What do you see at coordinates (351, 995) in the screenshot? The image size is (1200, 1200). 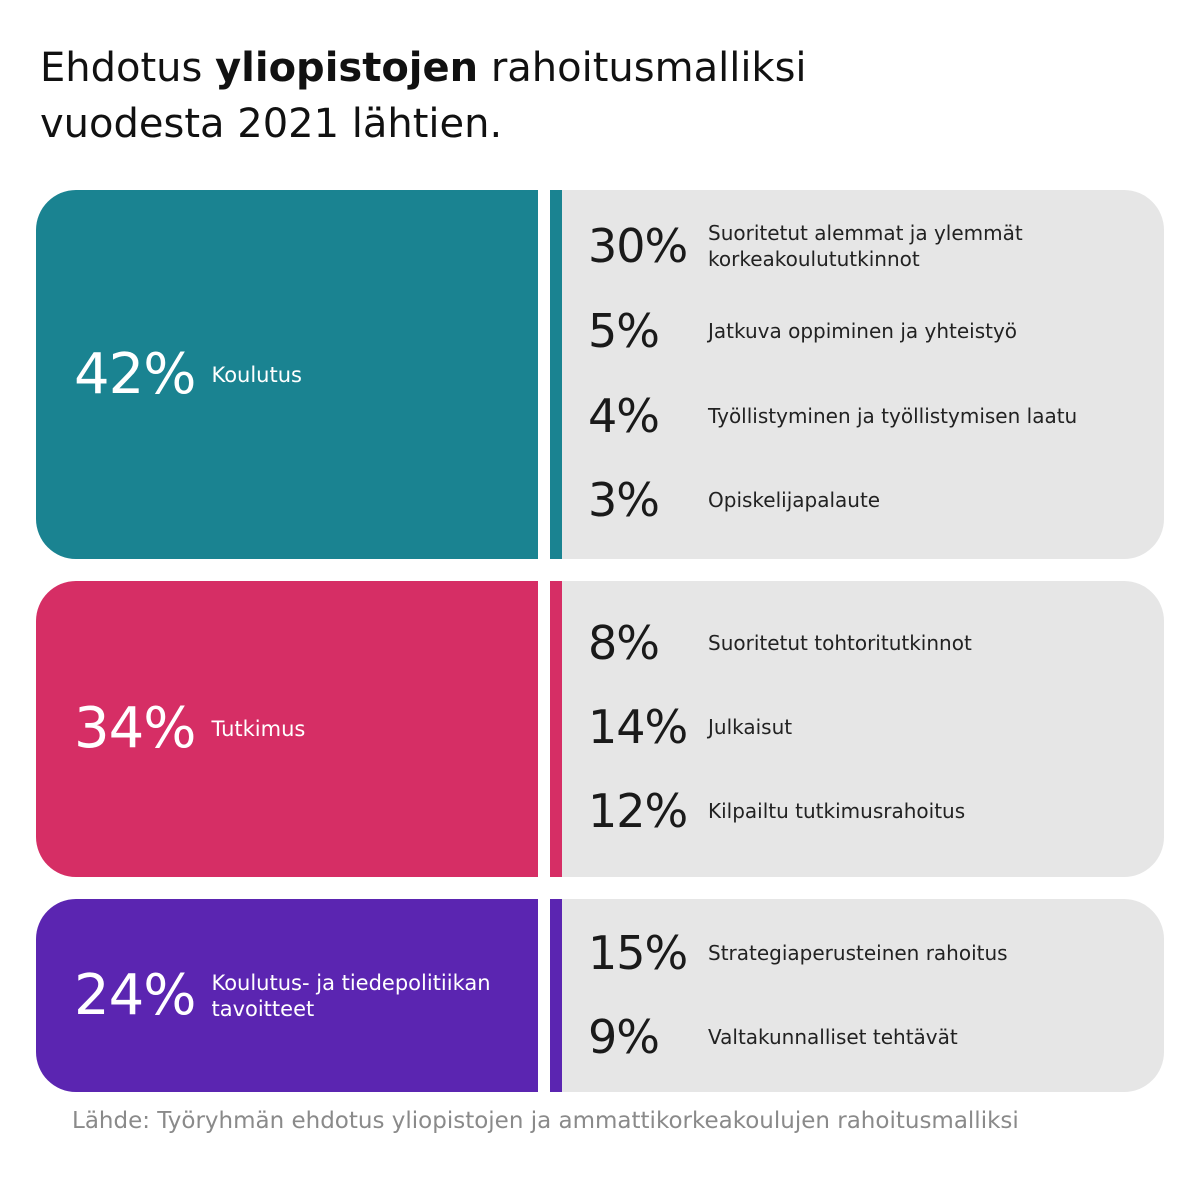 I see `main-label: Koulutus- ja tiedepolitiikan tavoitteet` at bounding box center [351, 995].